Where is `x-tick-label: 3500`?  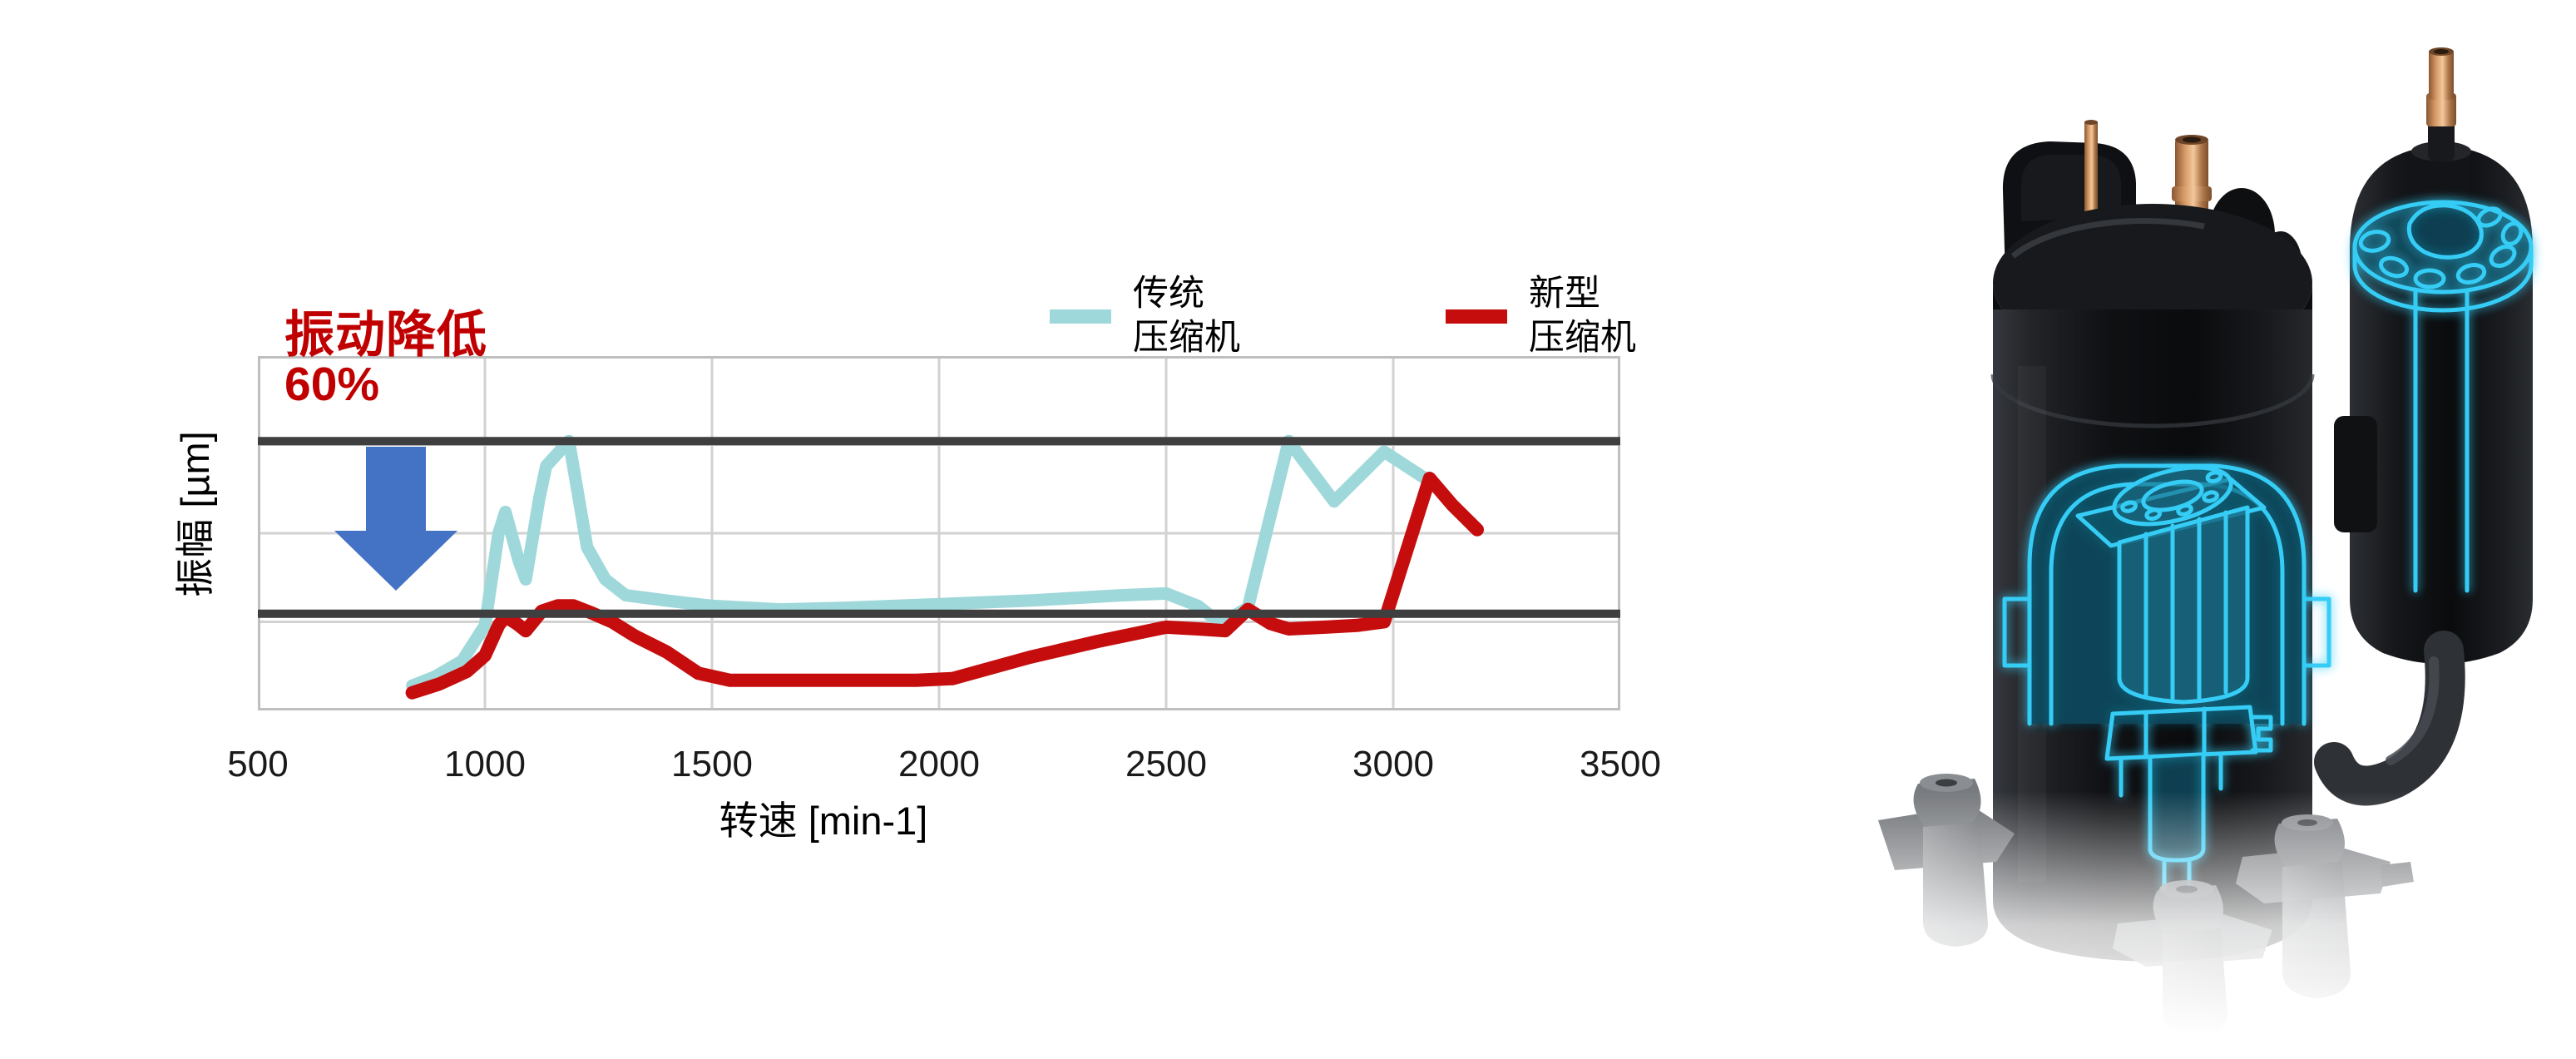
x-tick-label: 3500 is located at coordinates (1620, 764).